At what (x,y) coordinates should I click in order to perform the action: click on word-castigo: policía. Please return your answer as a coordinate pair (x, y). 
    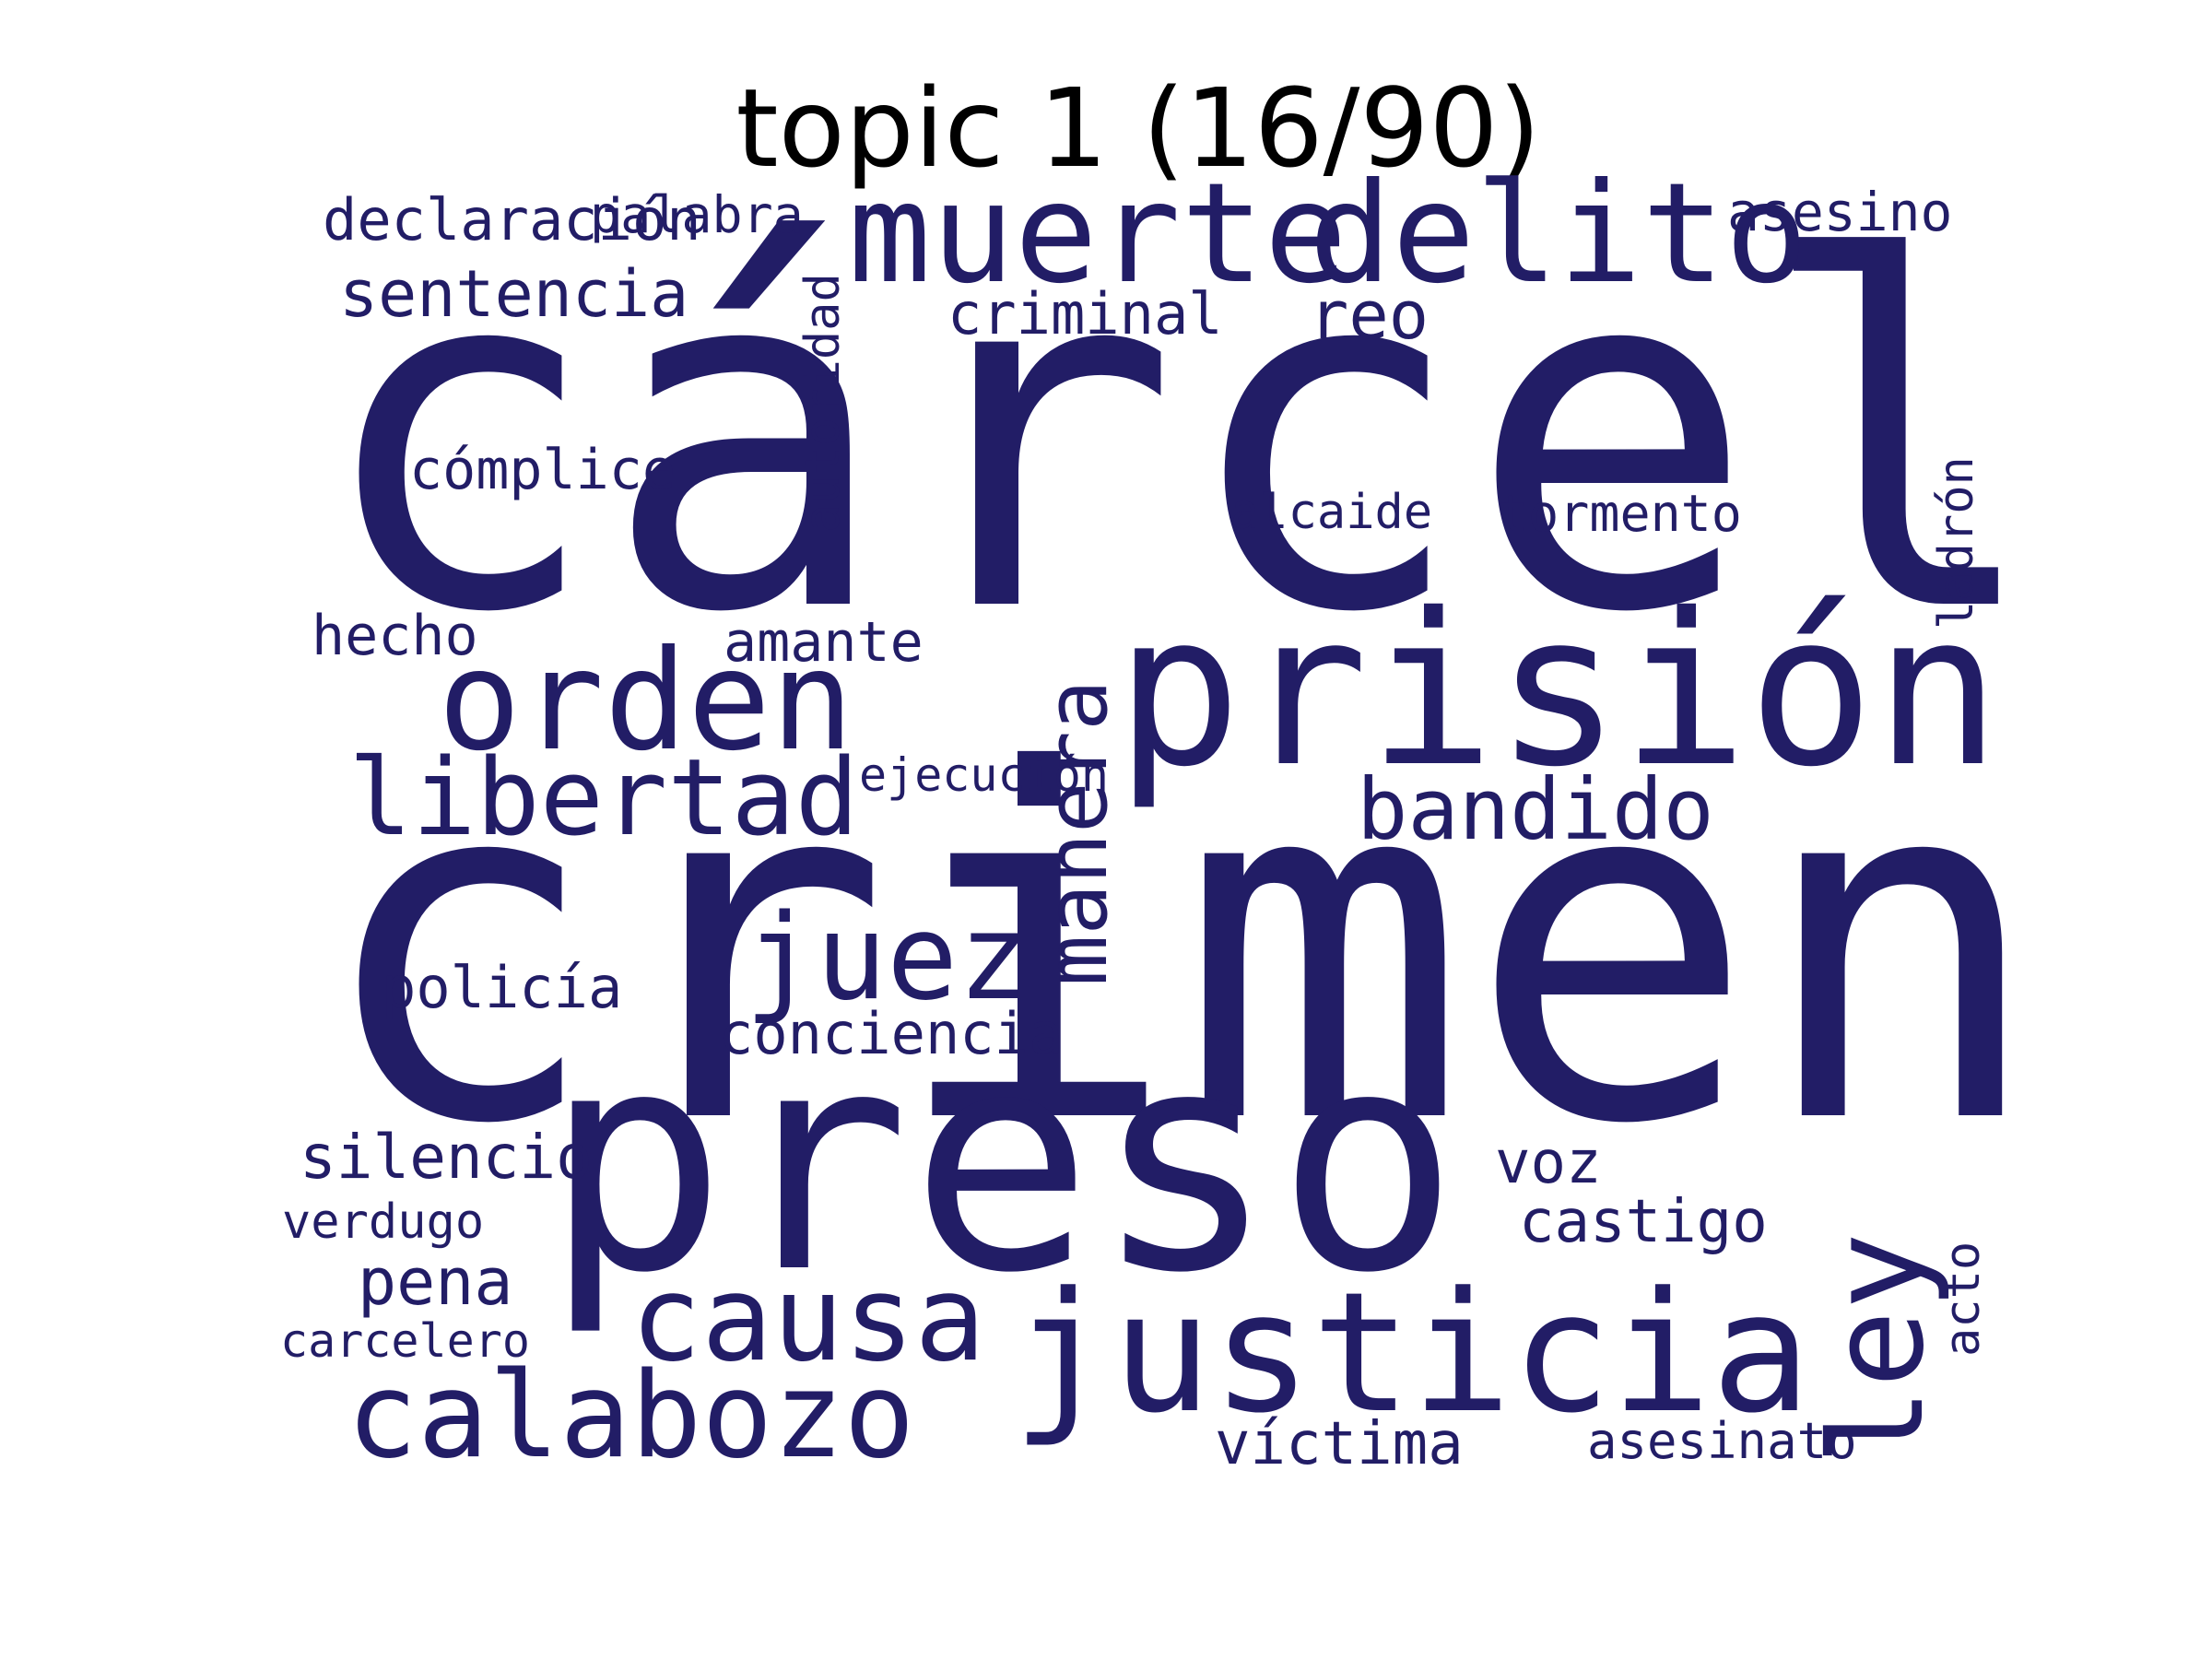
    Looking at the image, I should click on (502, 987).